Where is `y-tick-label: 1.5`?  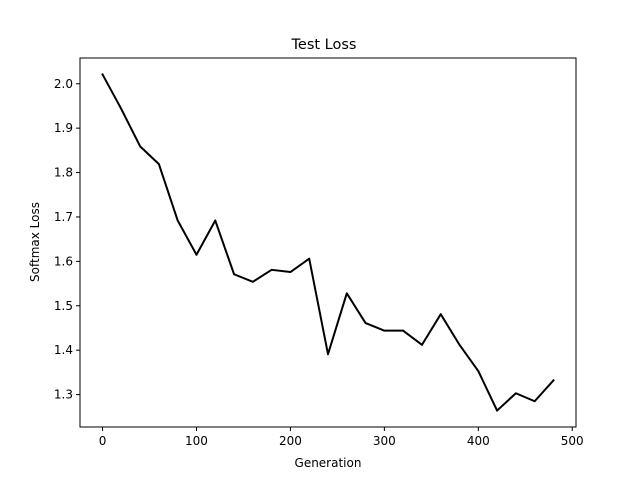 y-tick-label: 1.5 is located at coordinates (63, 306).